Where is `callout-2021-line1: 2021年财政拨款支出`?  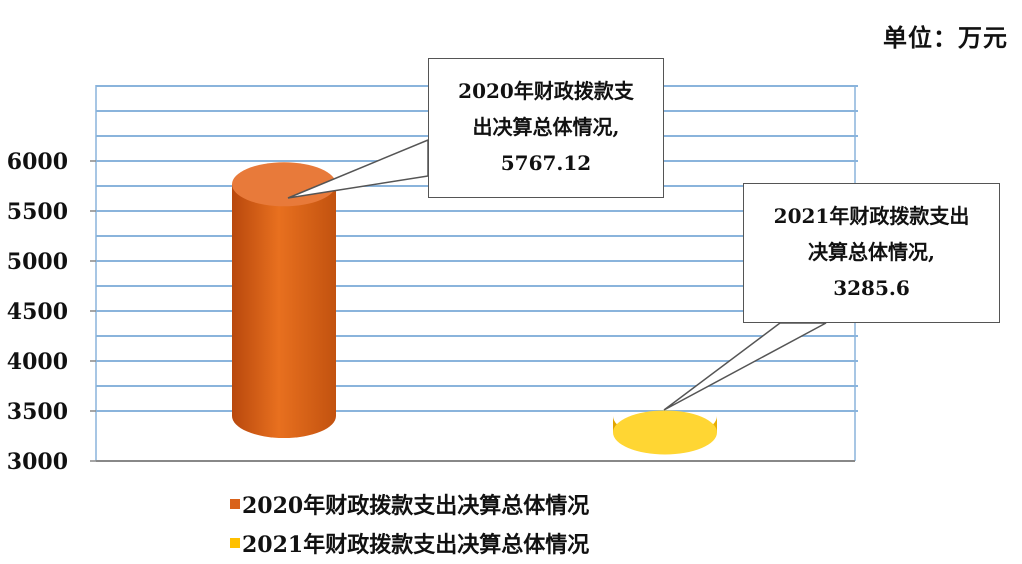 callout-2021-line1: 2021年财政拨款支出 is located at coordinates (871, 216).